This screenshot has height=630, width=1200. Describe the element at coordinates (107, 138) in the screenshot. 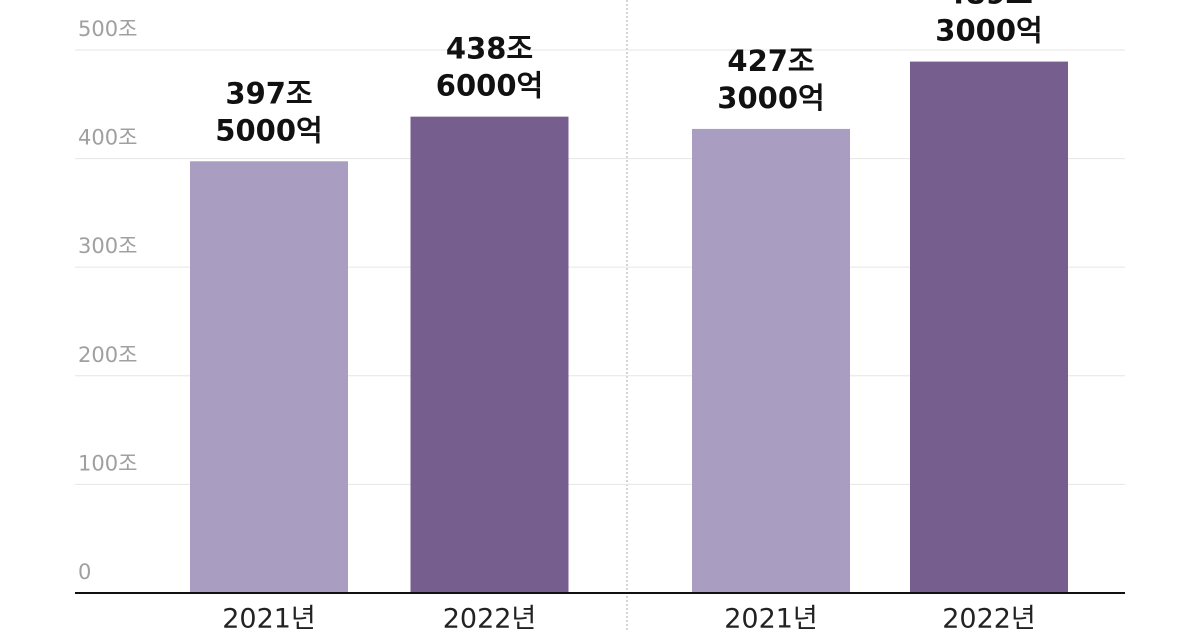

I see `y-tick-label: 400조` at that location.